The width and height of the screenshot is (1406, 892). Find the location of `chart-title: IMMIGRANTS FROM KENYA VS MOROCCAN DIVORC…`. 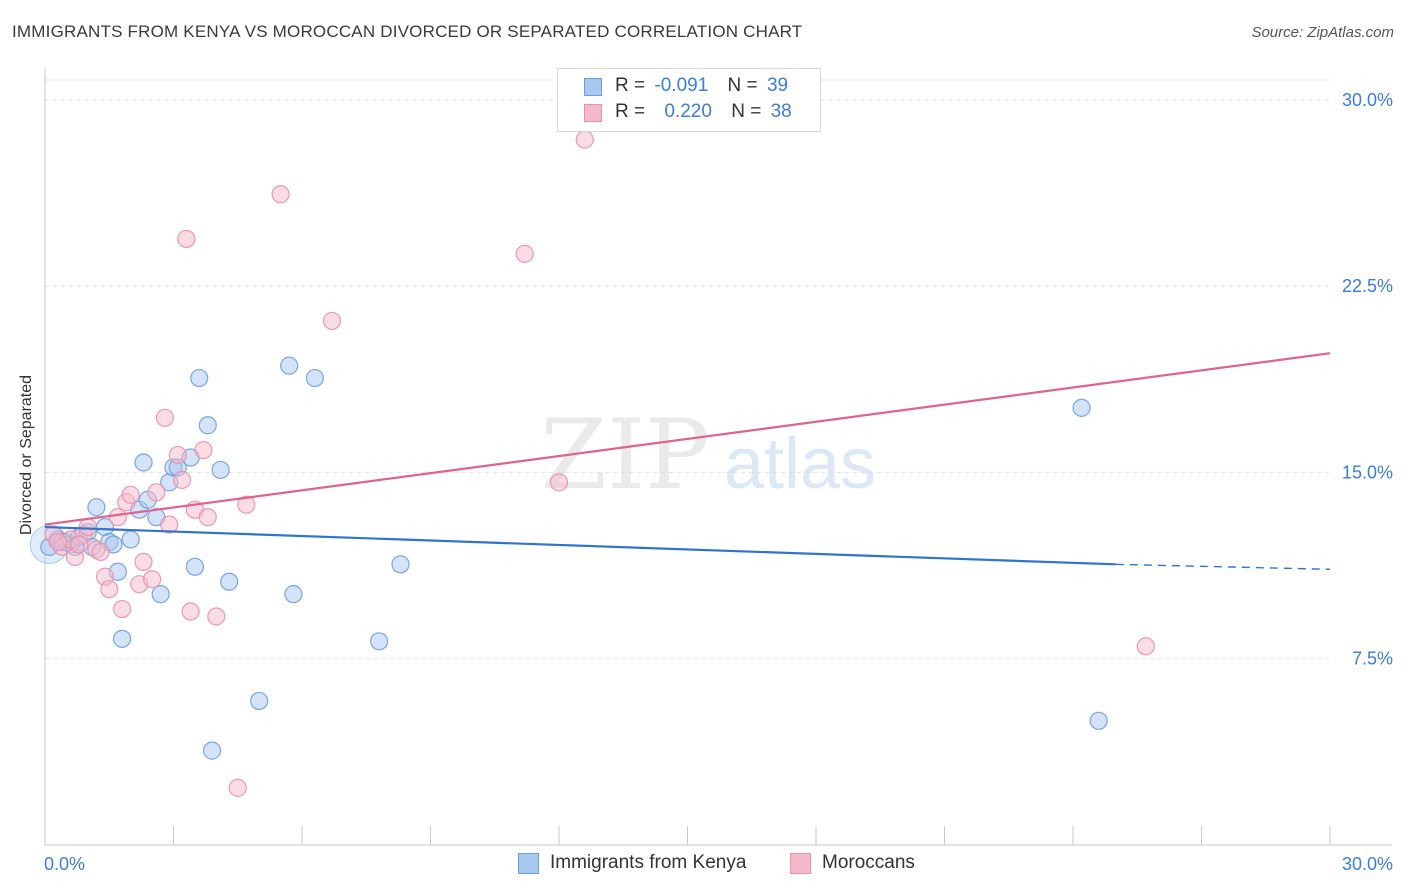

chart-title: IMMIGRANTS FROM KENYA VS MOROCCAN DIVORC… is located at coordinates (407, 31).